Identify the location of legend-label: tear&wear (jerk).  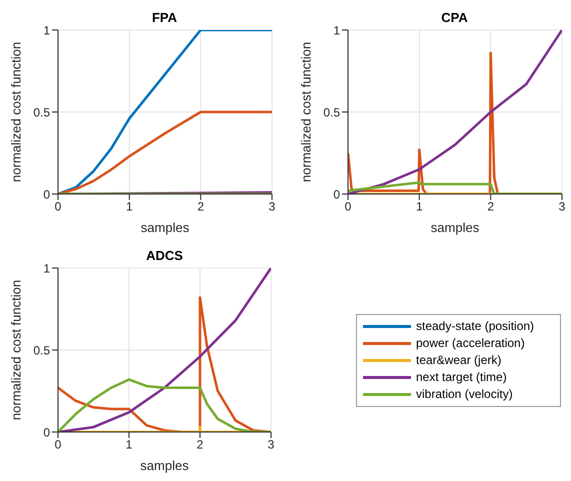
(459, 360).